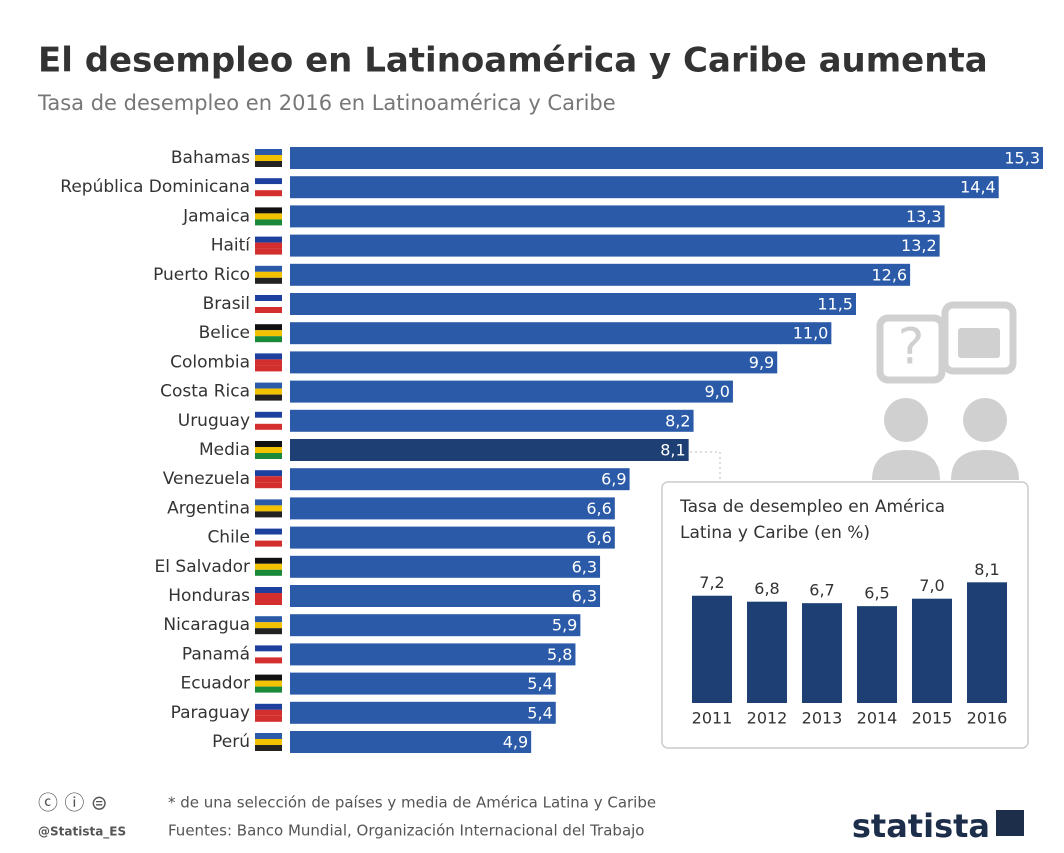 This screenshot has height=853, width=1064. What do you see at coordinates (559, 654) in the screenshot?
I see `value-label: 5,8` at bounding box center [559, 654].